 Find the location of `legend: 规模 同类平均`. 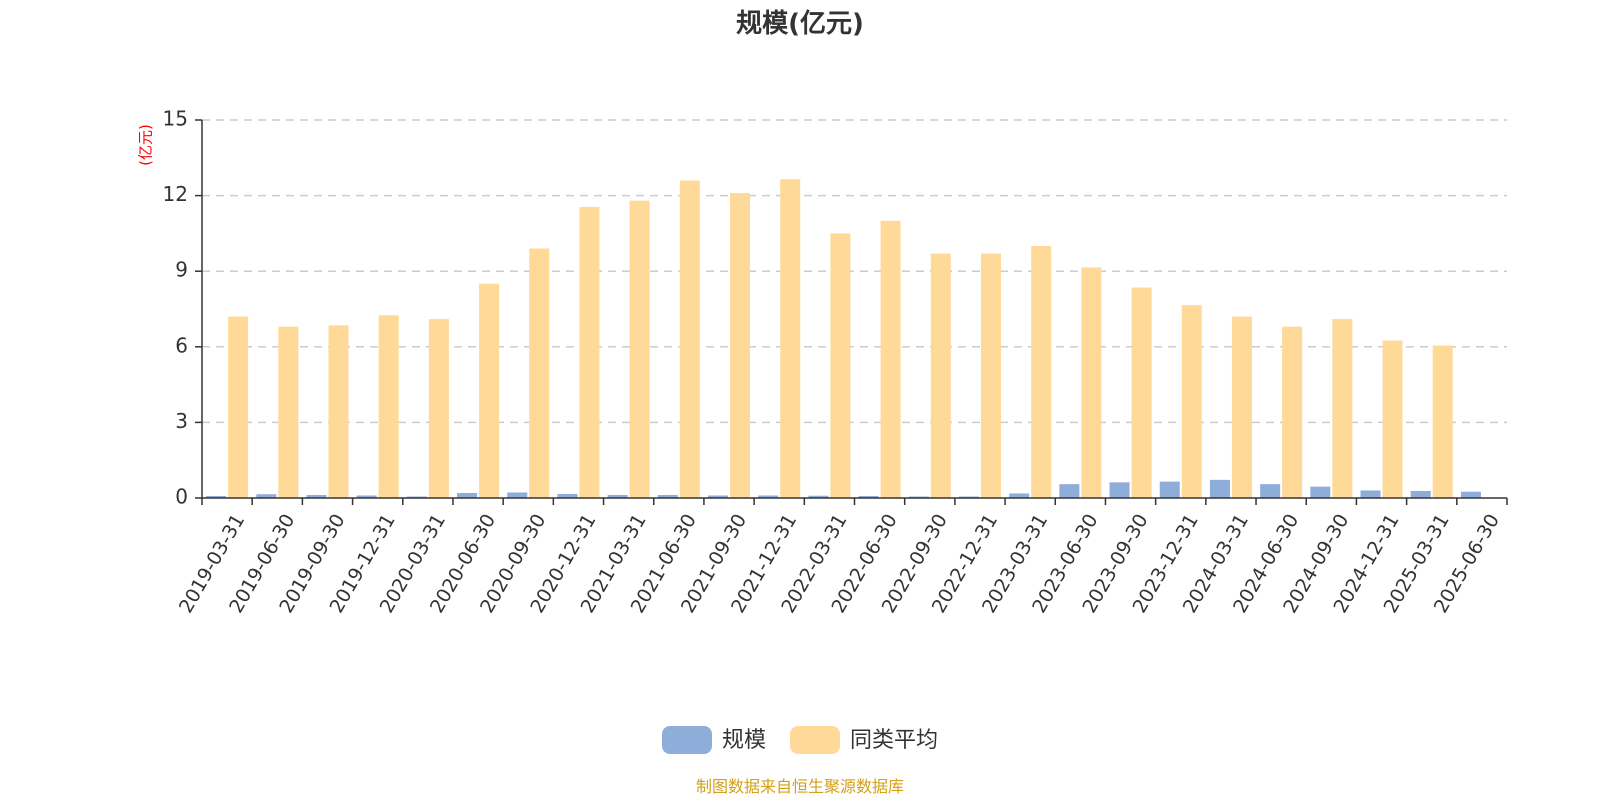

legend: 规模 同类平均 is located at coordinates (800, 740).